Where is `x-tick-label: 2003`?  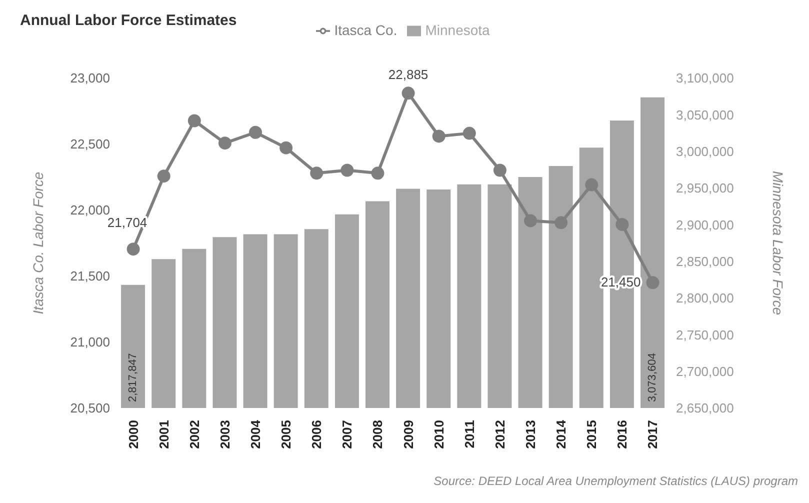 x-tick-label: 2003 is located at coordinates (224, 434).